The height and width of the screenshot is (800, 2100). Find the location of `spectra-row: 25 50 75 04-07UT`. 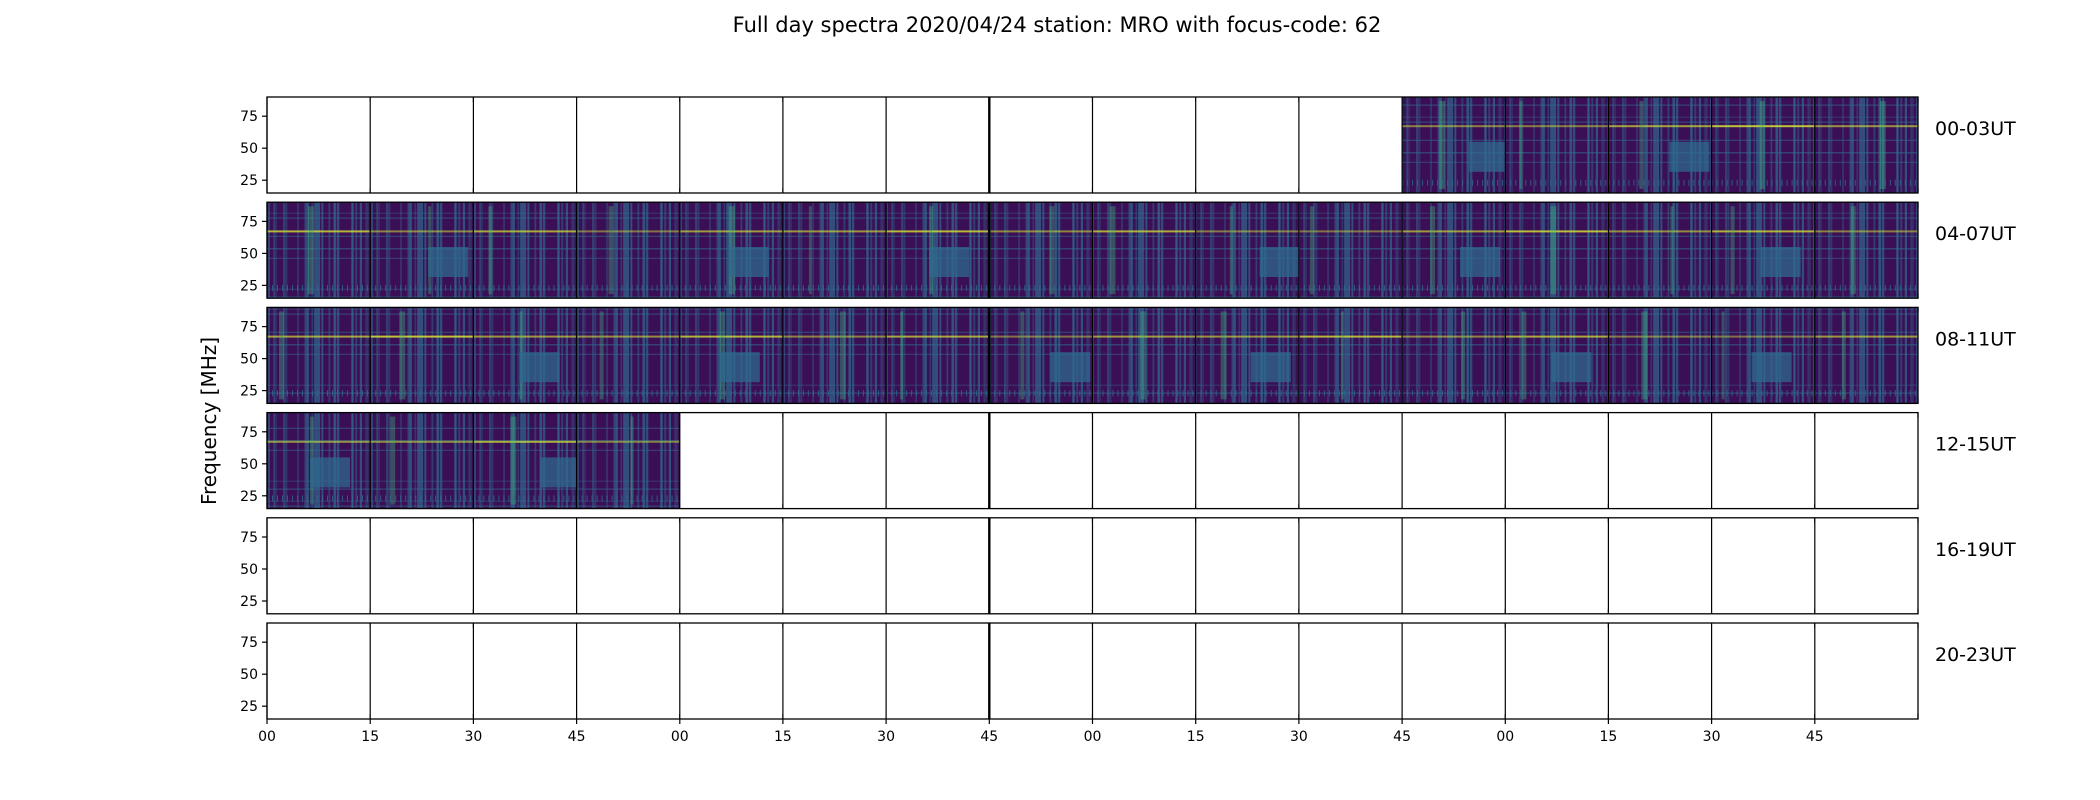

spectra-row: 25 50 75 04-07UT is located at coordinates (1128, 250).